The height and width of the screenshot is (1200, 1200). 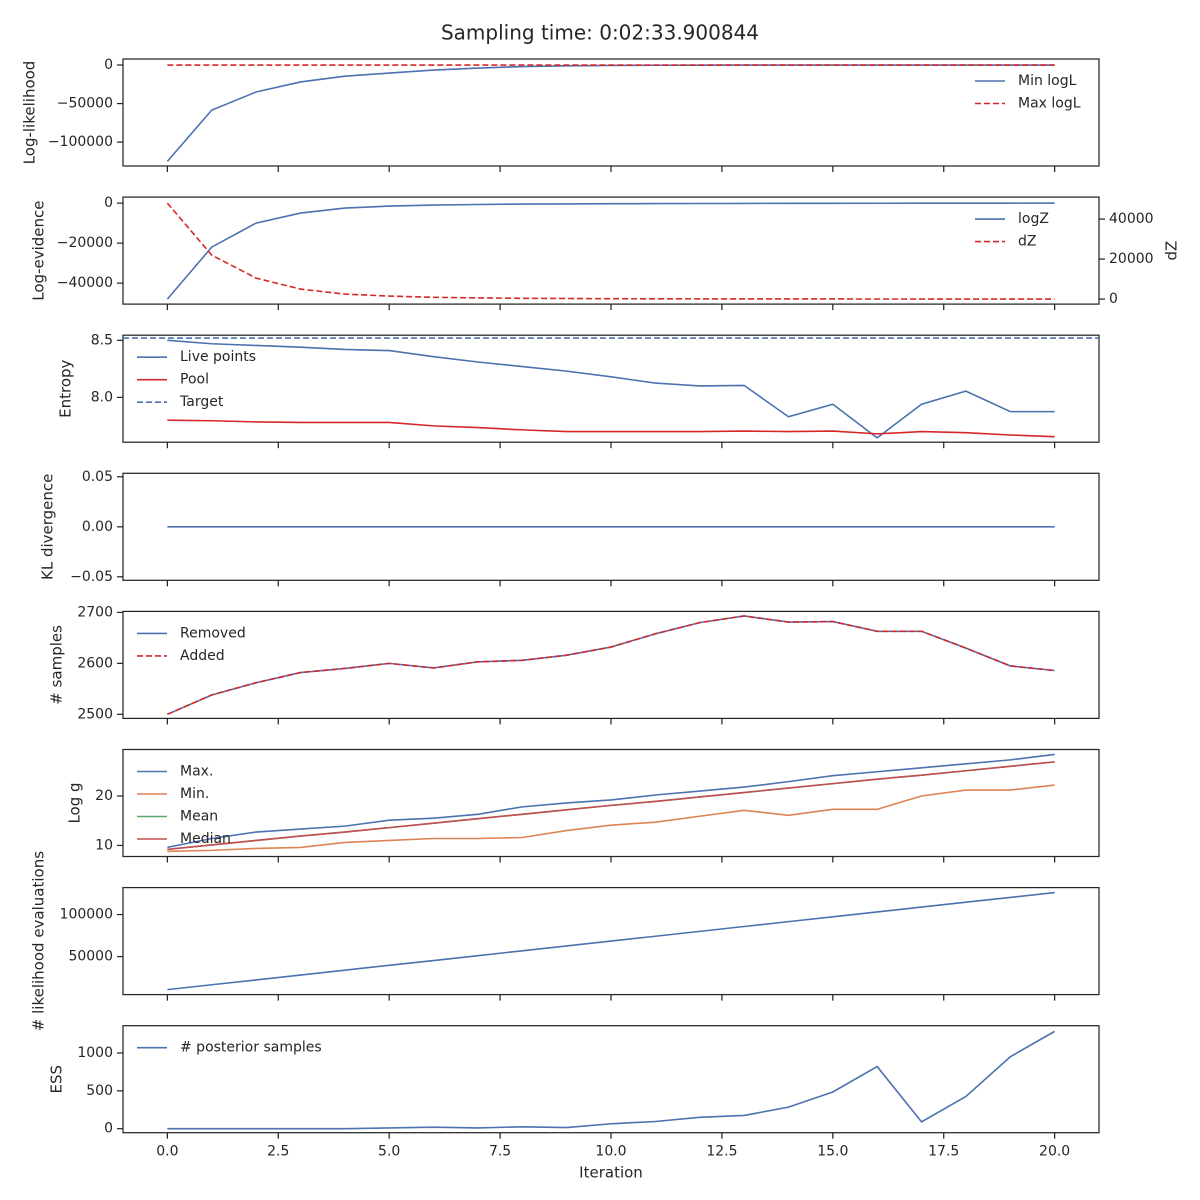 I want to click on y-tick-label: −50000, so click(x=85, y=104).